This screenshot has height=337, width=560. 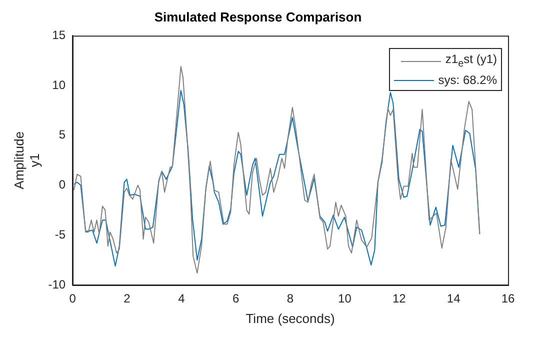 What do you see at coordinates (57, 284) in the screenshot?
I see `y-tick-label: -10` at bounding box center [57, 284].